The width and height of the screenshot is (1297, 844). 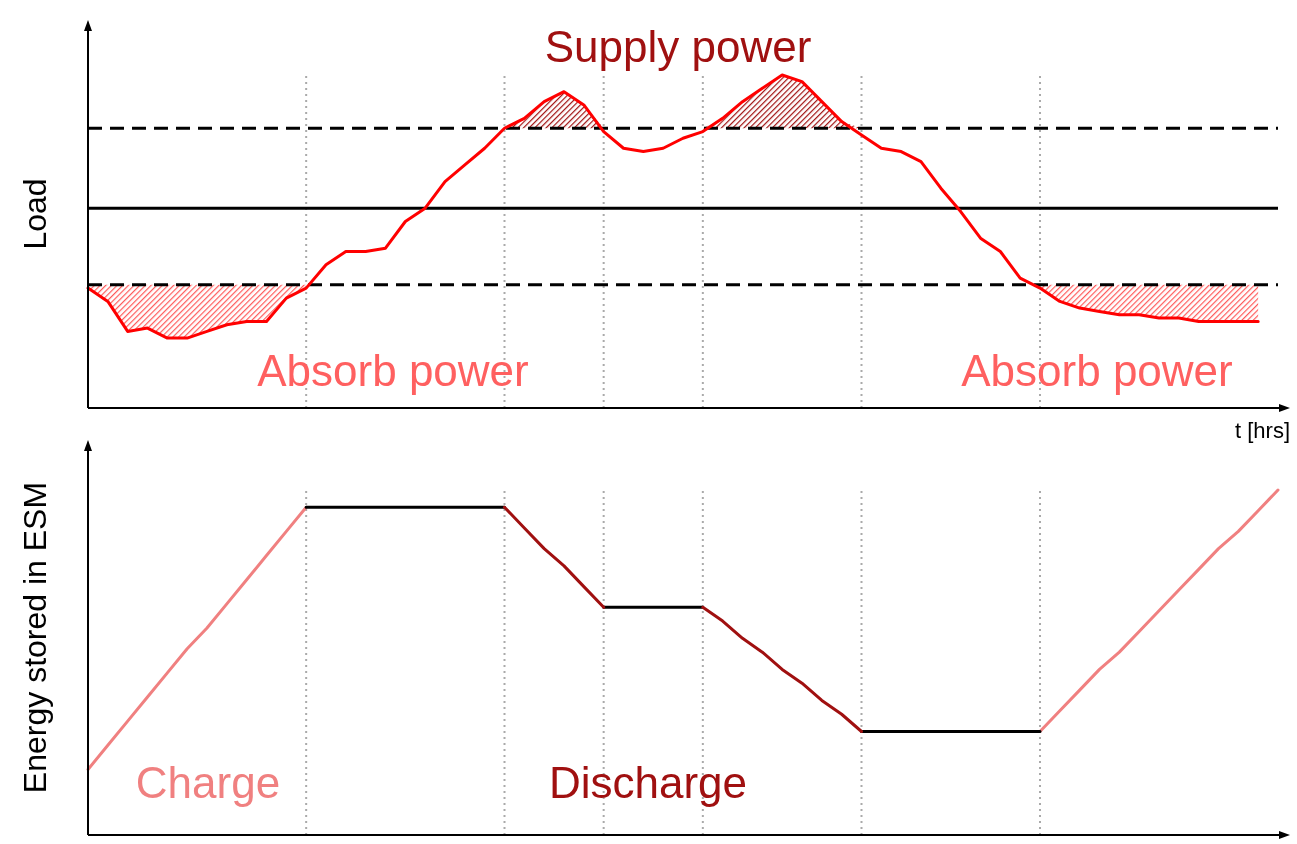 I want to click on annotation: Discharge, so click(x=648, y=782).